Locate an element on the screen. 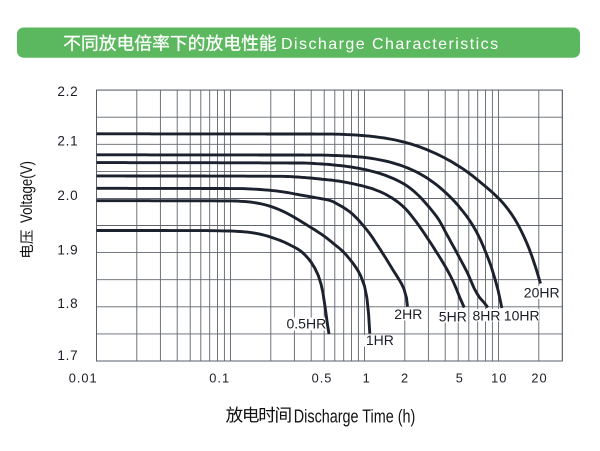  svg-text: 1HR is located at coordinates (380, 340).